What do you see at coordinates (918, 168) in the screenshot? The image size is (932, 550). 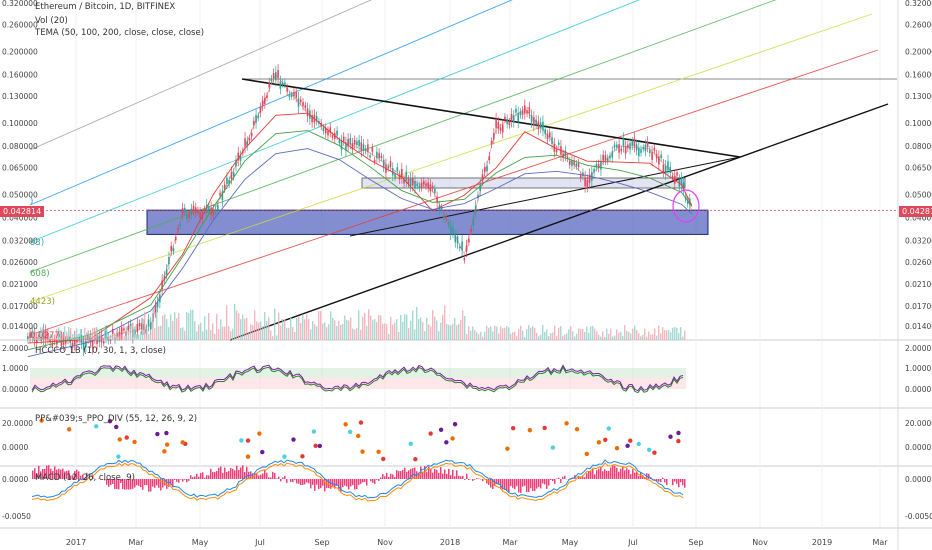 I see `price-tick-label: 0.065000` at bounding box center [918, 168].